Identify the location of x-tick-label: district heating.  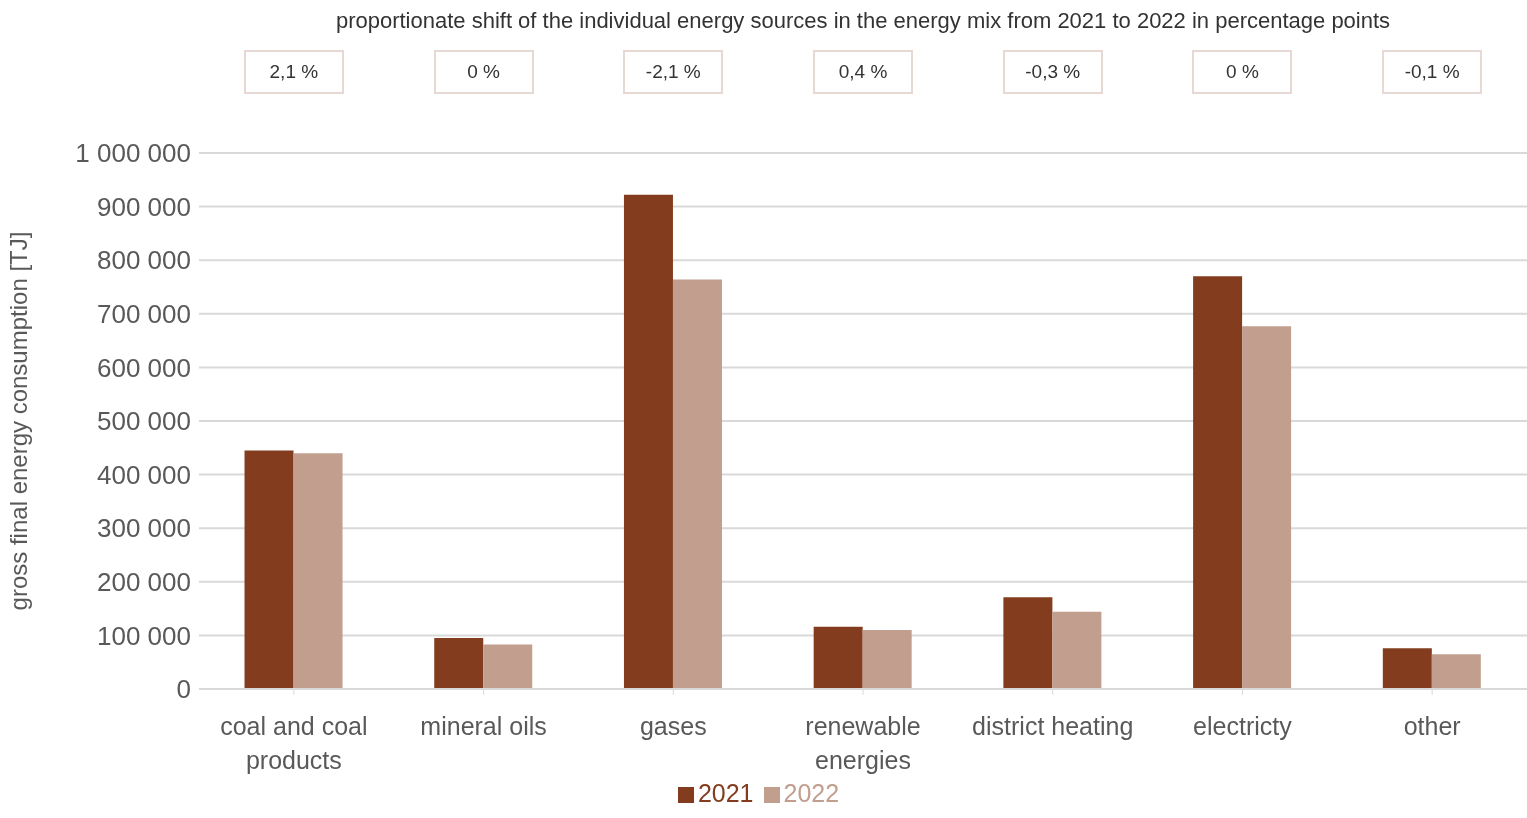
(1053, 726).